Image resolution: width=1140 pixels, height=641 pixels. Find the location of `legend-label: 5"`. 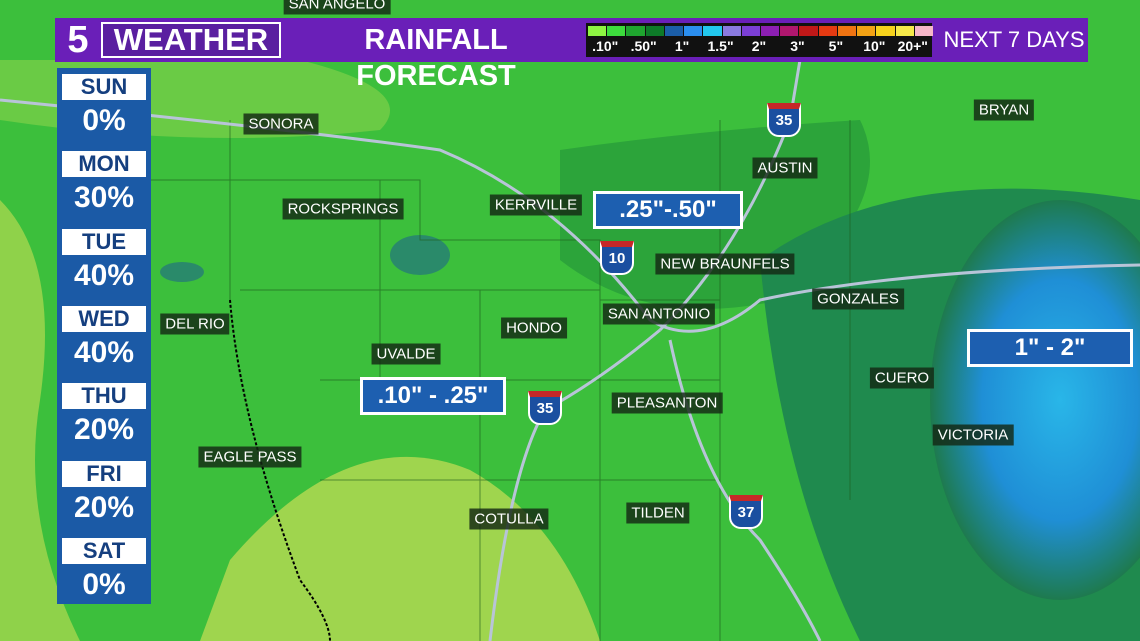

legend-label: 5" is located at coordinates (836, 46).